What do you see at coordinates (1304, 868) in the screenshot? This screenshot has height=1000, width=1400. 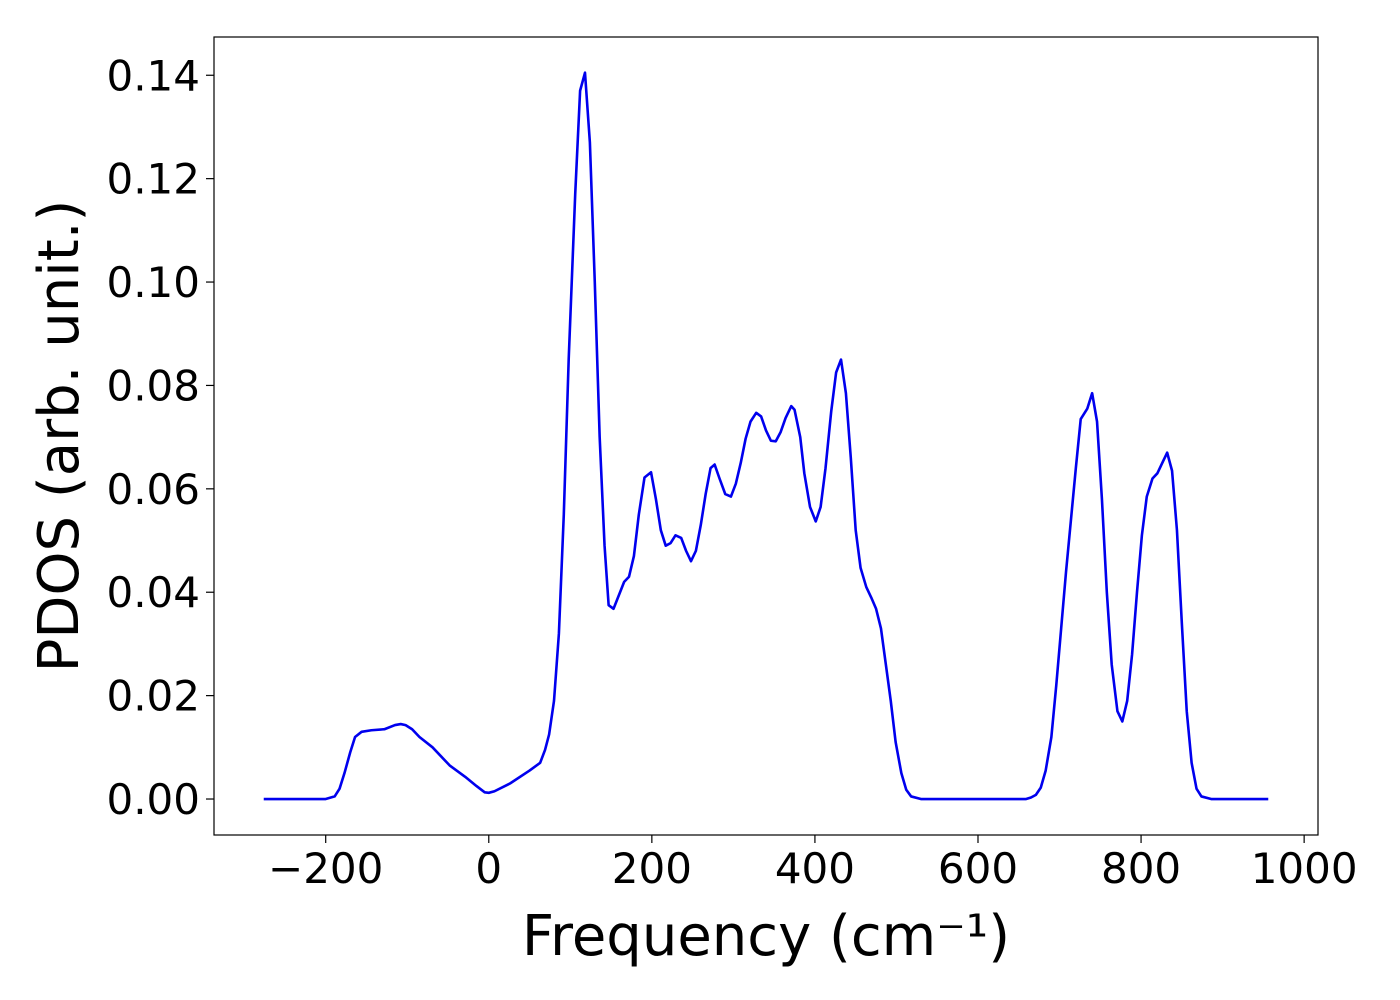 I see `x-tick-label: 1000` at bounding box center [1304, 868].